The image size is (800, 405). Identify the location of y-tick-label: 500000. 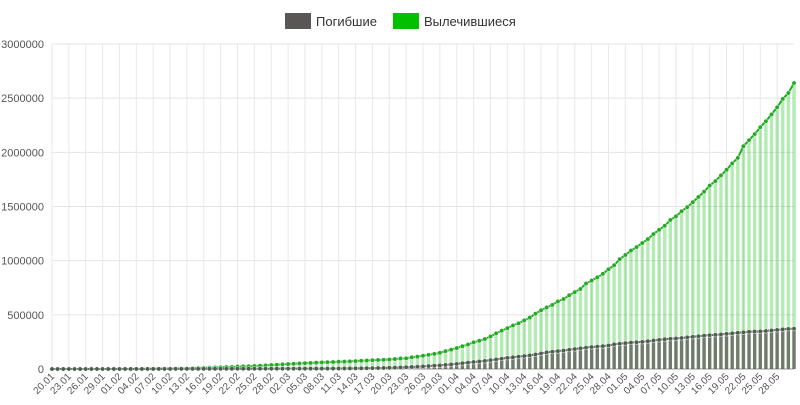
(25, 316).